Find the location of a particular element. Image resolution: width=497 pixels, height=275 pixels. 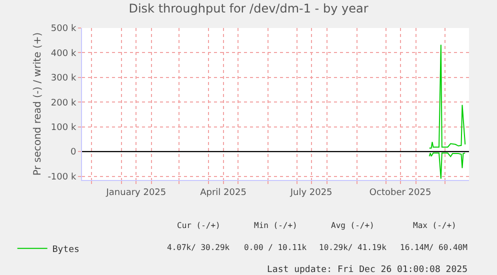

text: 16.14M/ 60.40M is located at coordinates (434, 247).